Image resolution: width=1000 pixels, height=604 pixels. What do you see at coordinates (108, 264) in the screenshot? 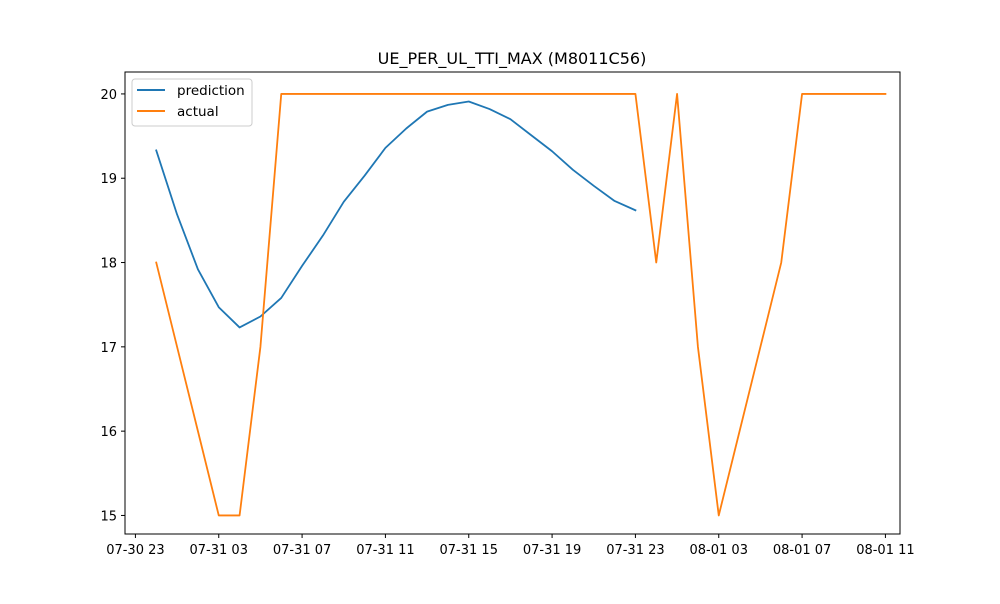
I see `y-tick-label: 18` at bounding box center [108, 264].